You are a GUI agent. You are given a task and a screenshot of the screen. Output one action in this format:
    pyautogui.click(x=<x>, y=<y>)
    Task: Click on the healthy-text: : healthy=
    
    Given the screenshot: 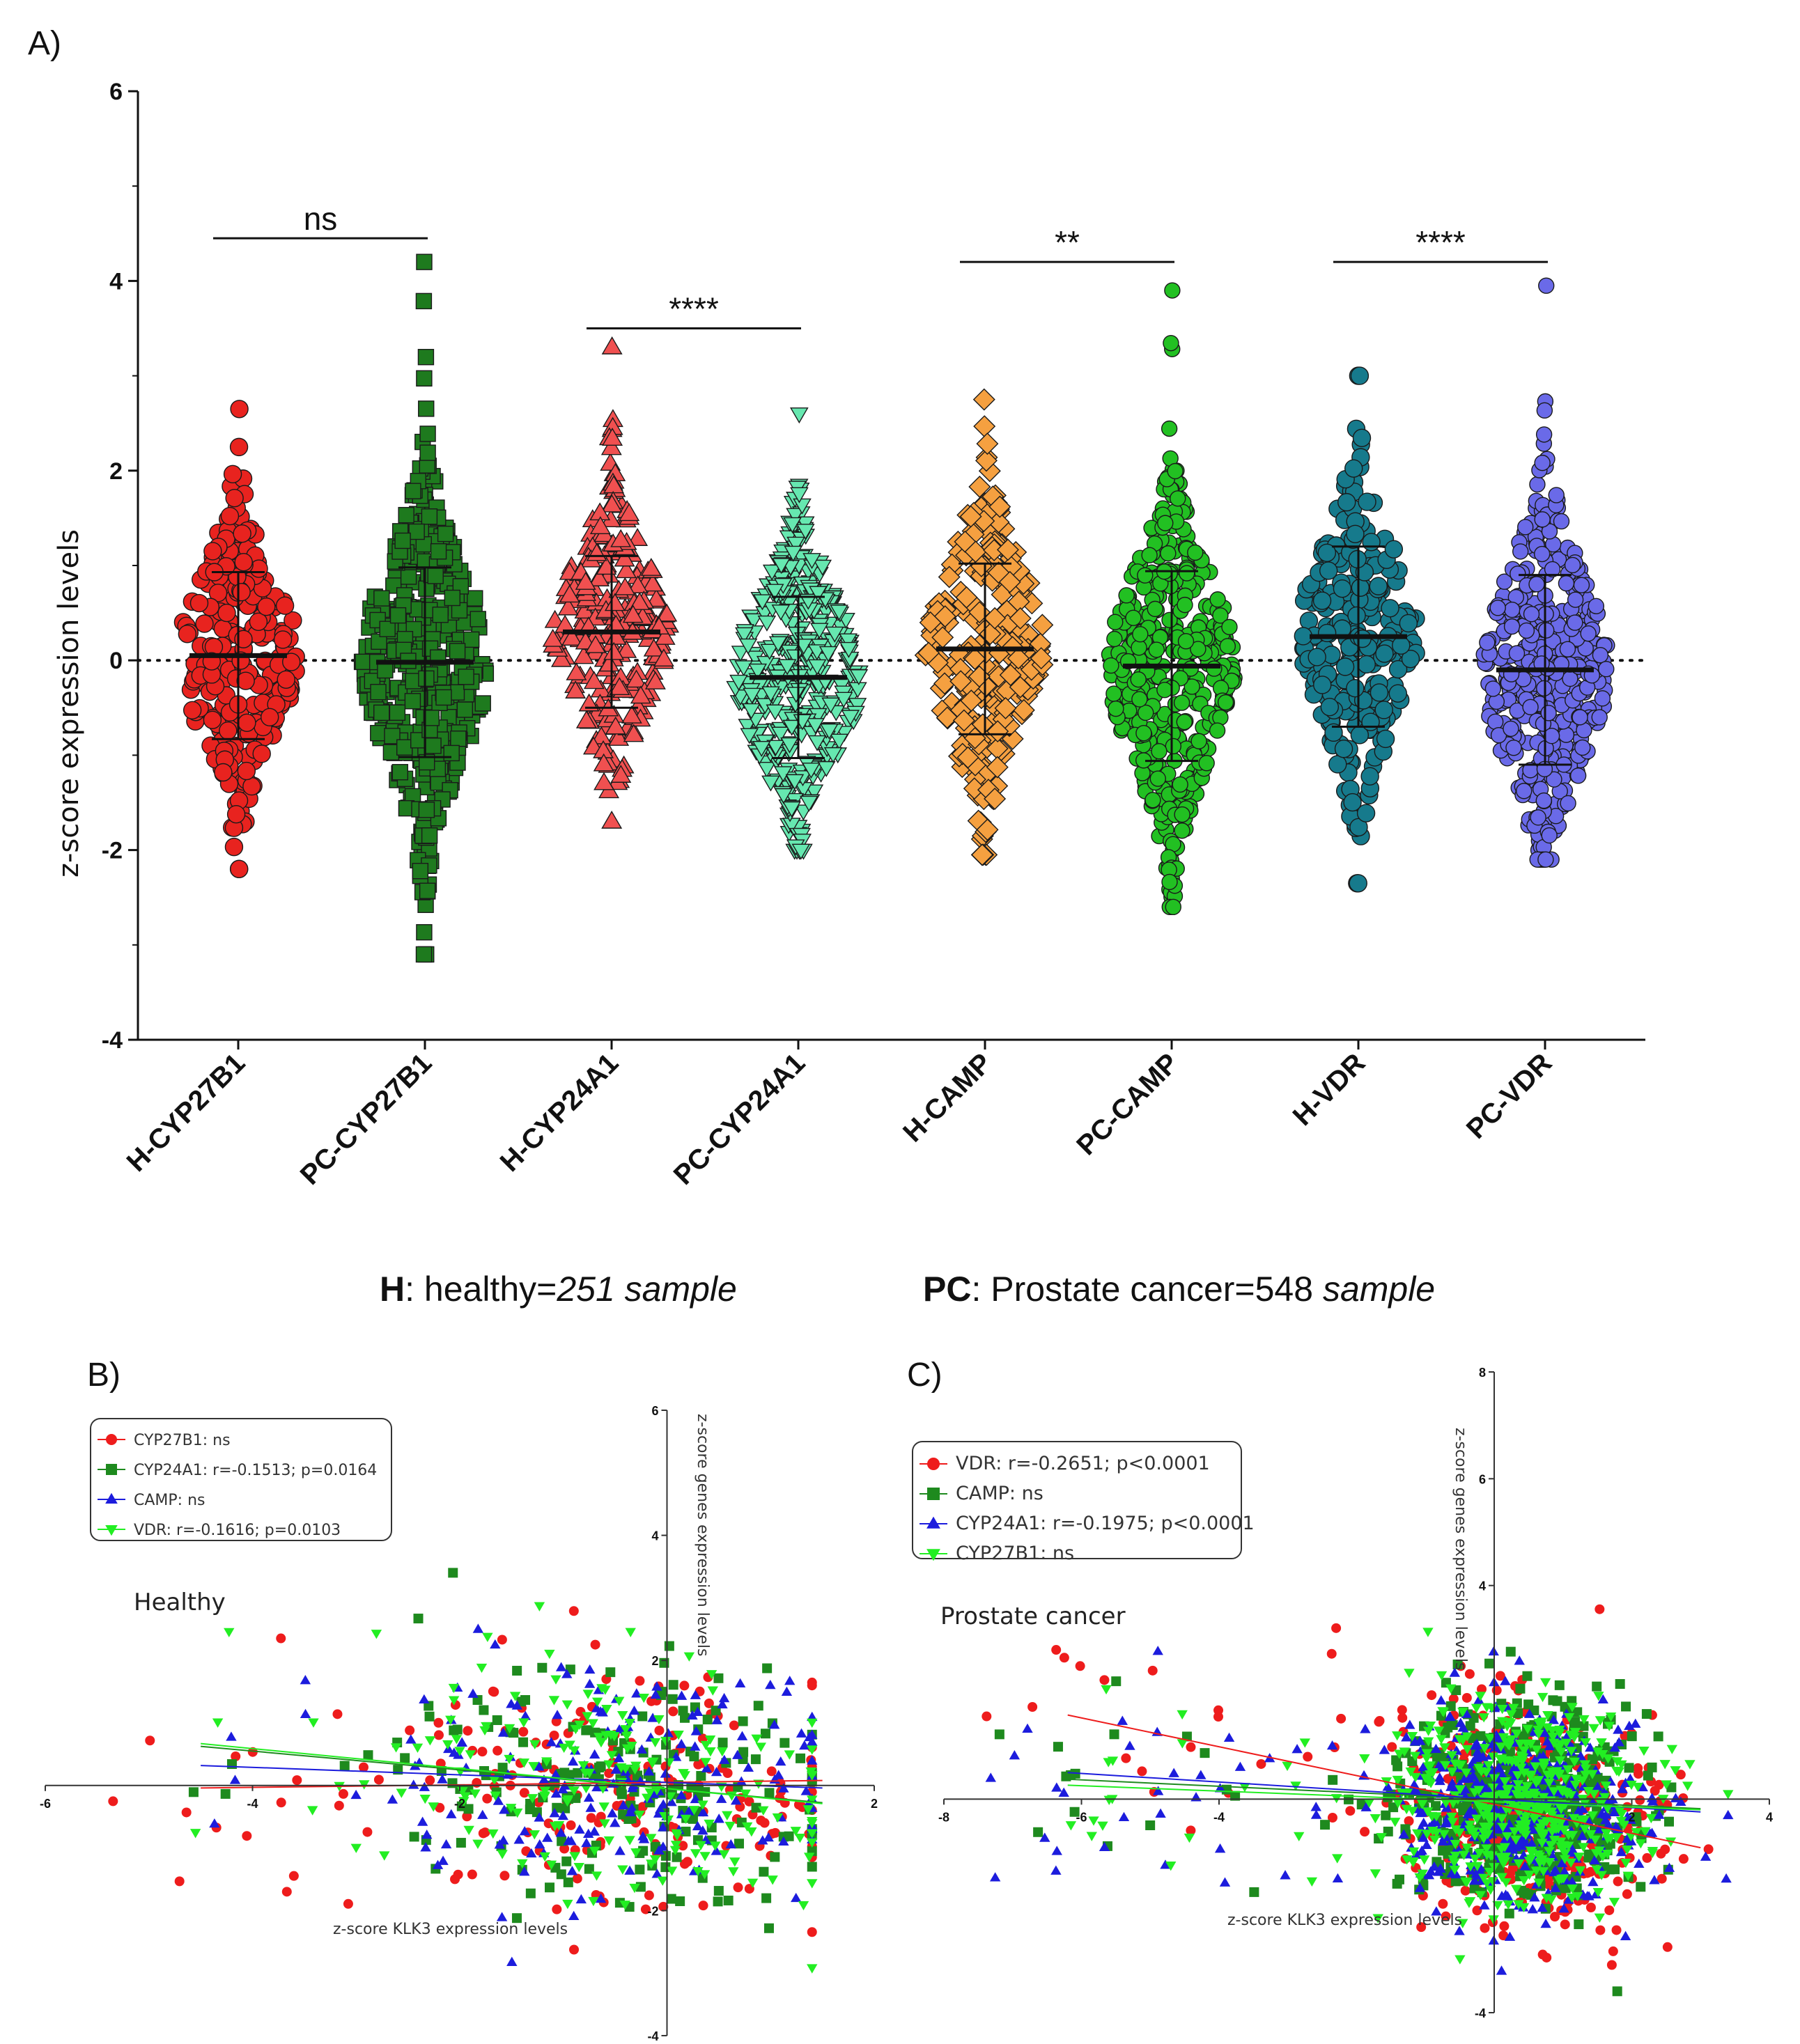 What is the action you would take?
    pyautogui.click(x=481, y=1289)
    